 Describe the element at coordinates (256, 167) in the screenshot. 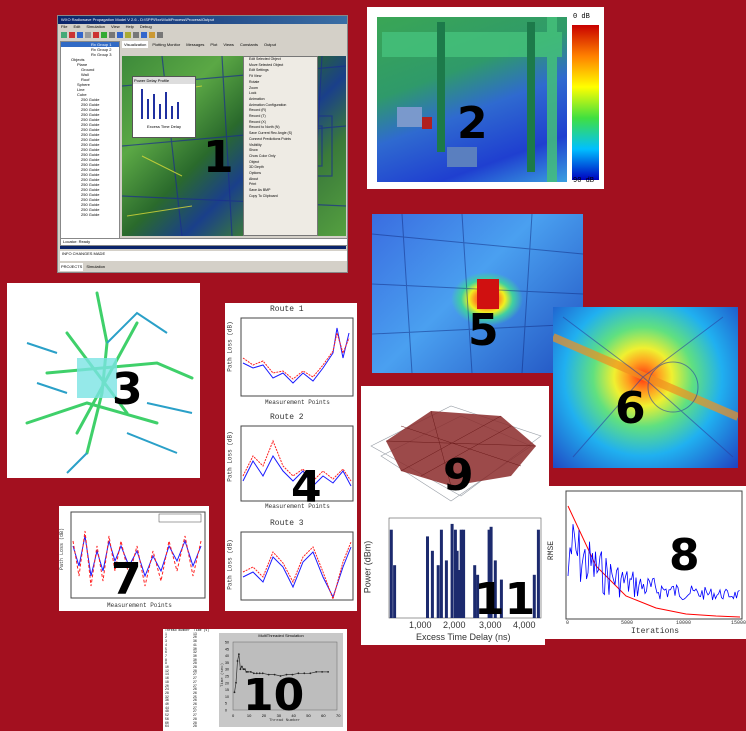

I see `context-menu-item: 3D Depth` at that location.